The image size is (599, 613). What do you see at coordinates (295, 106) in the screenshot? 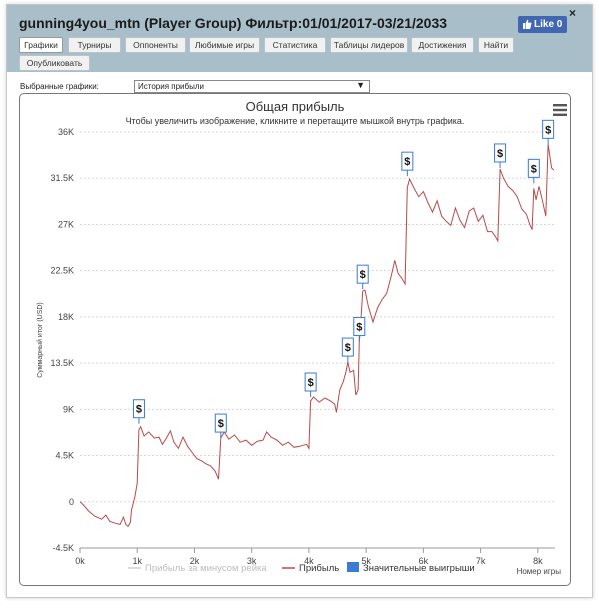
I see `chart-title: Общая прибыль` at bounding box center [295, 106].